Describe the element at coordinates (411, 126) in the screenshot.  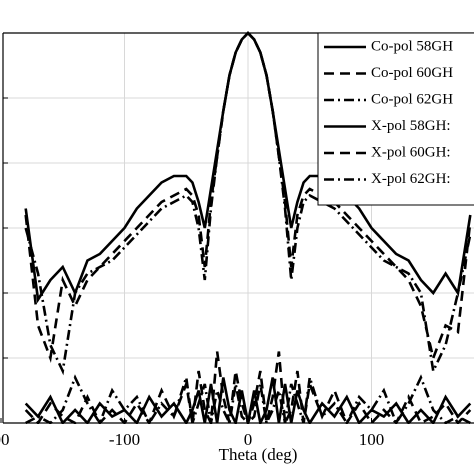
I see `legend-label: X-pol 58GH:` at that location.